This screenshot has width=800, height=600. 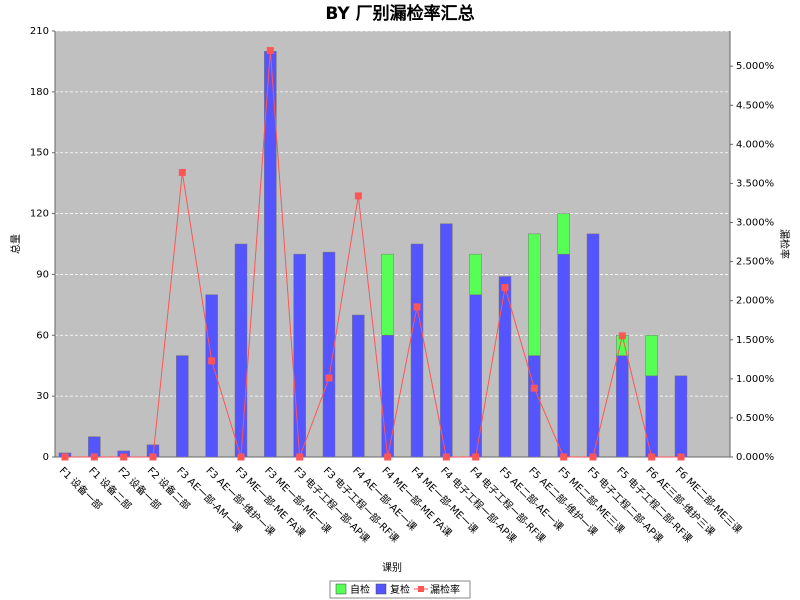 What do you see at coordinates (399, 13) in the screenshot?
I see `chart-title: BY 厂别漏检率汇总` at bounding box center [399, 13].